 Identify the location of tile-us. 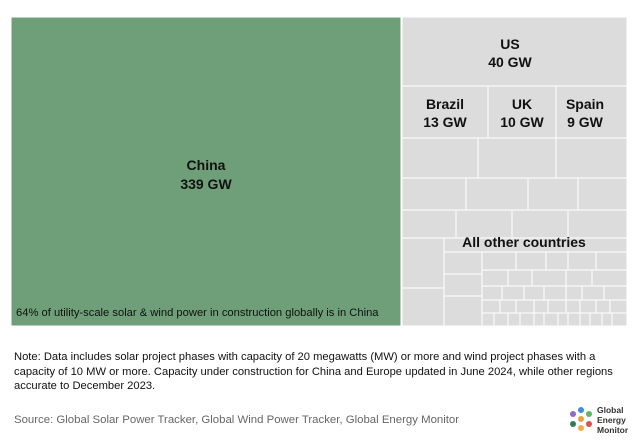
(514, 51).